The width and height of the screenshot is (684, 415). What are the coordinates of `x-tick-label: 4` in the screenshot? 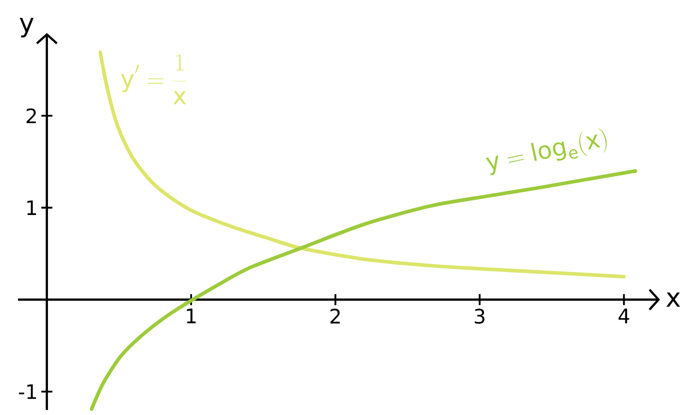 It's located at (624, 316).